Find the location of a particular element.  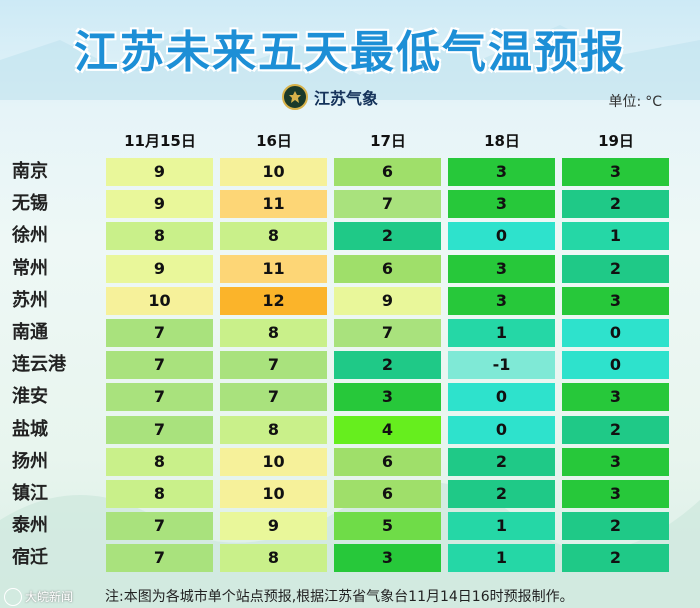

column-header: 19日 is located at coordinates (616, 141).